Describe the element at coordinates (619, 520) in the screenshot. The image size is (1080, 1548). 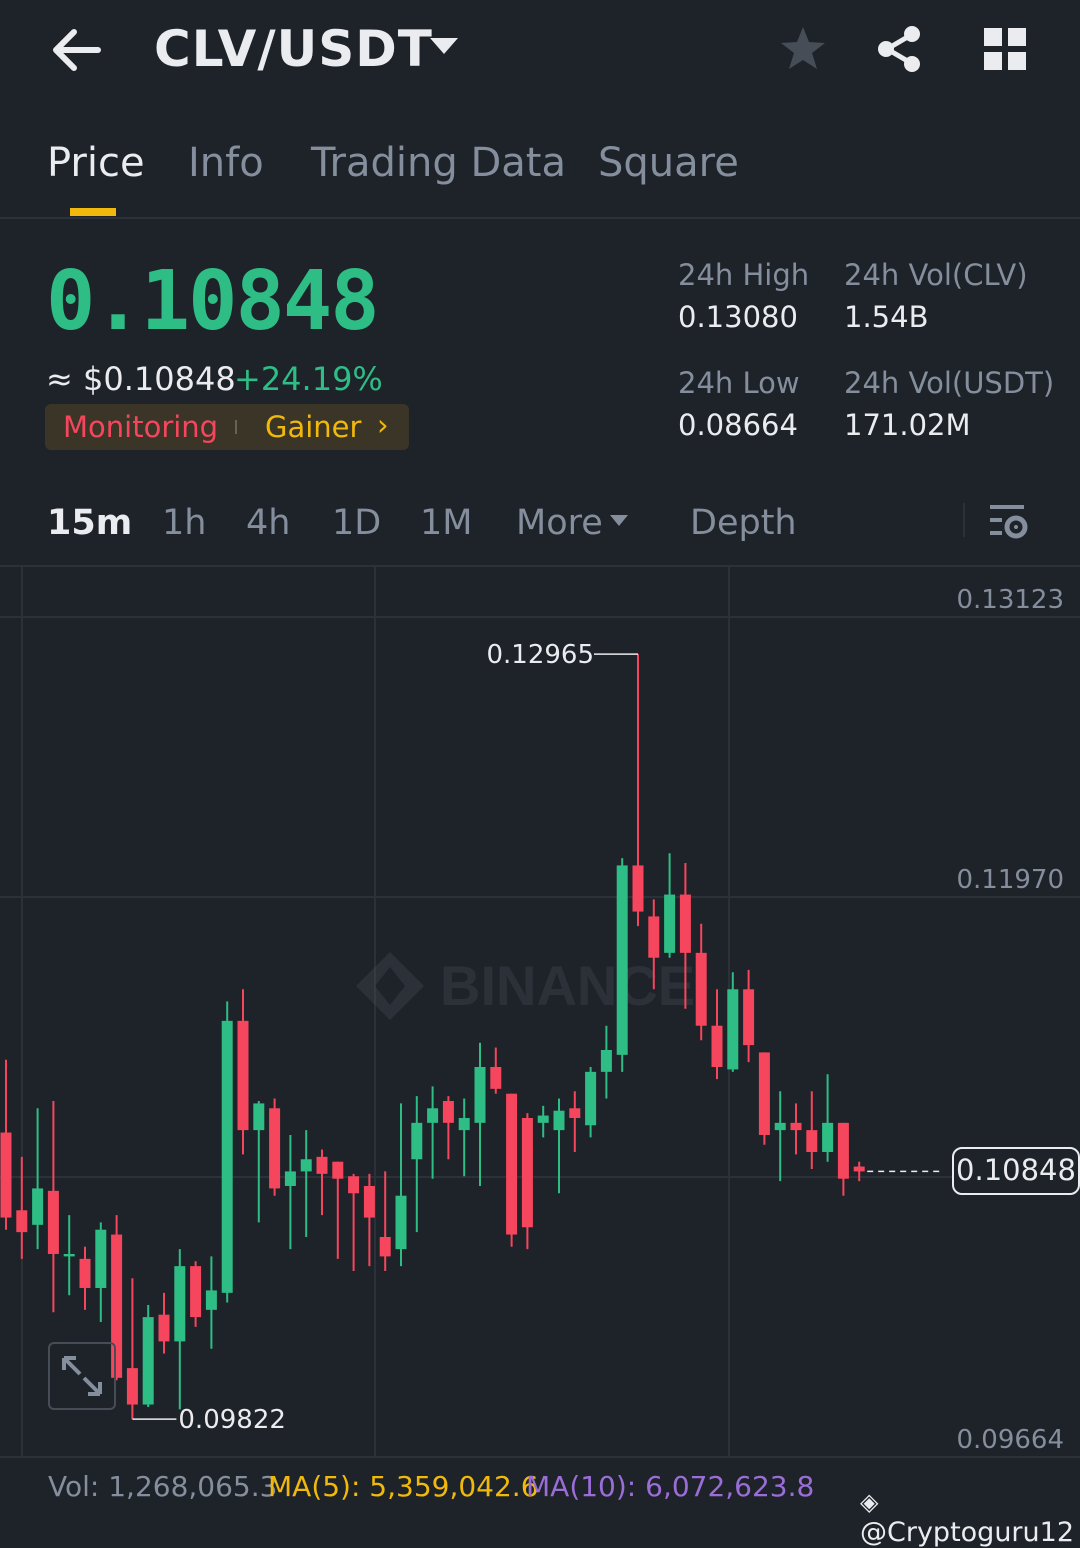
I see `more-caret-icon` at that location.